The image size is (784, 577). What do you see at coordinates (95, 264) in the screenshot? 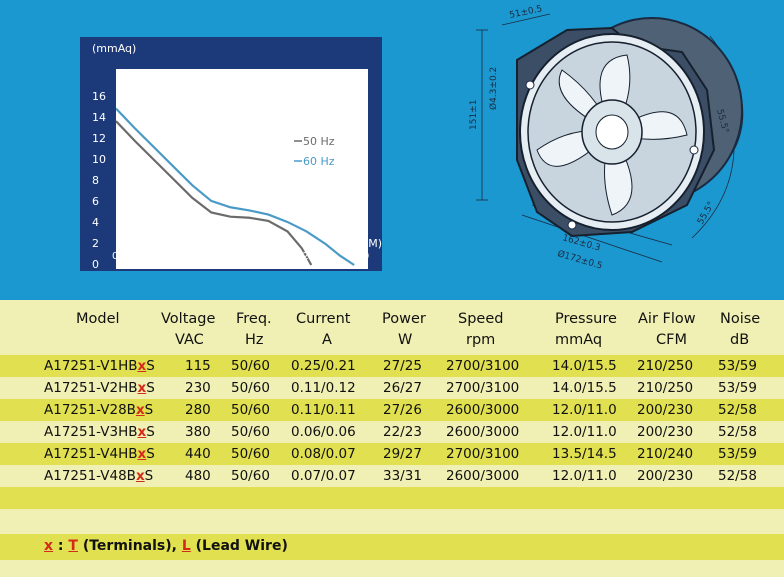
I see `y-tick-label: 0` at bounding box center [95, 264].